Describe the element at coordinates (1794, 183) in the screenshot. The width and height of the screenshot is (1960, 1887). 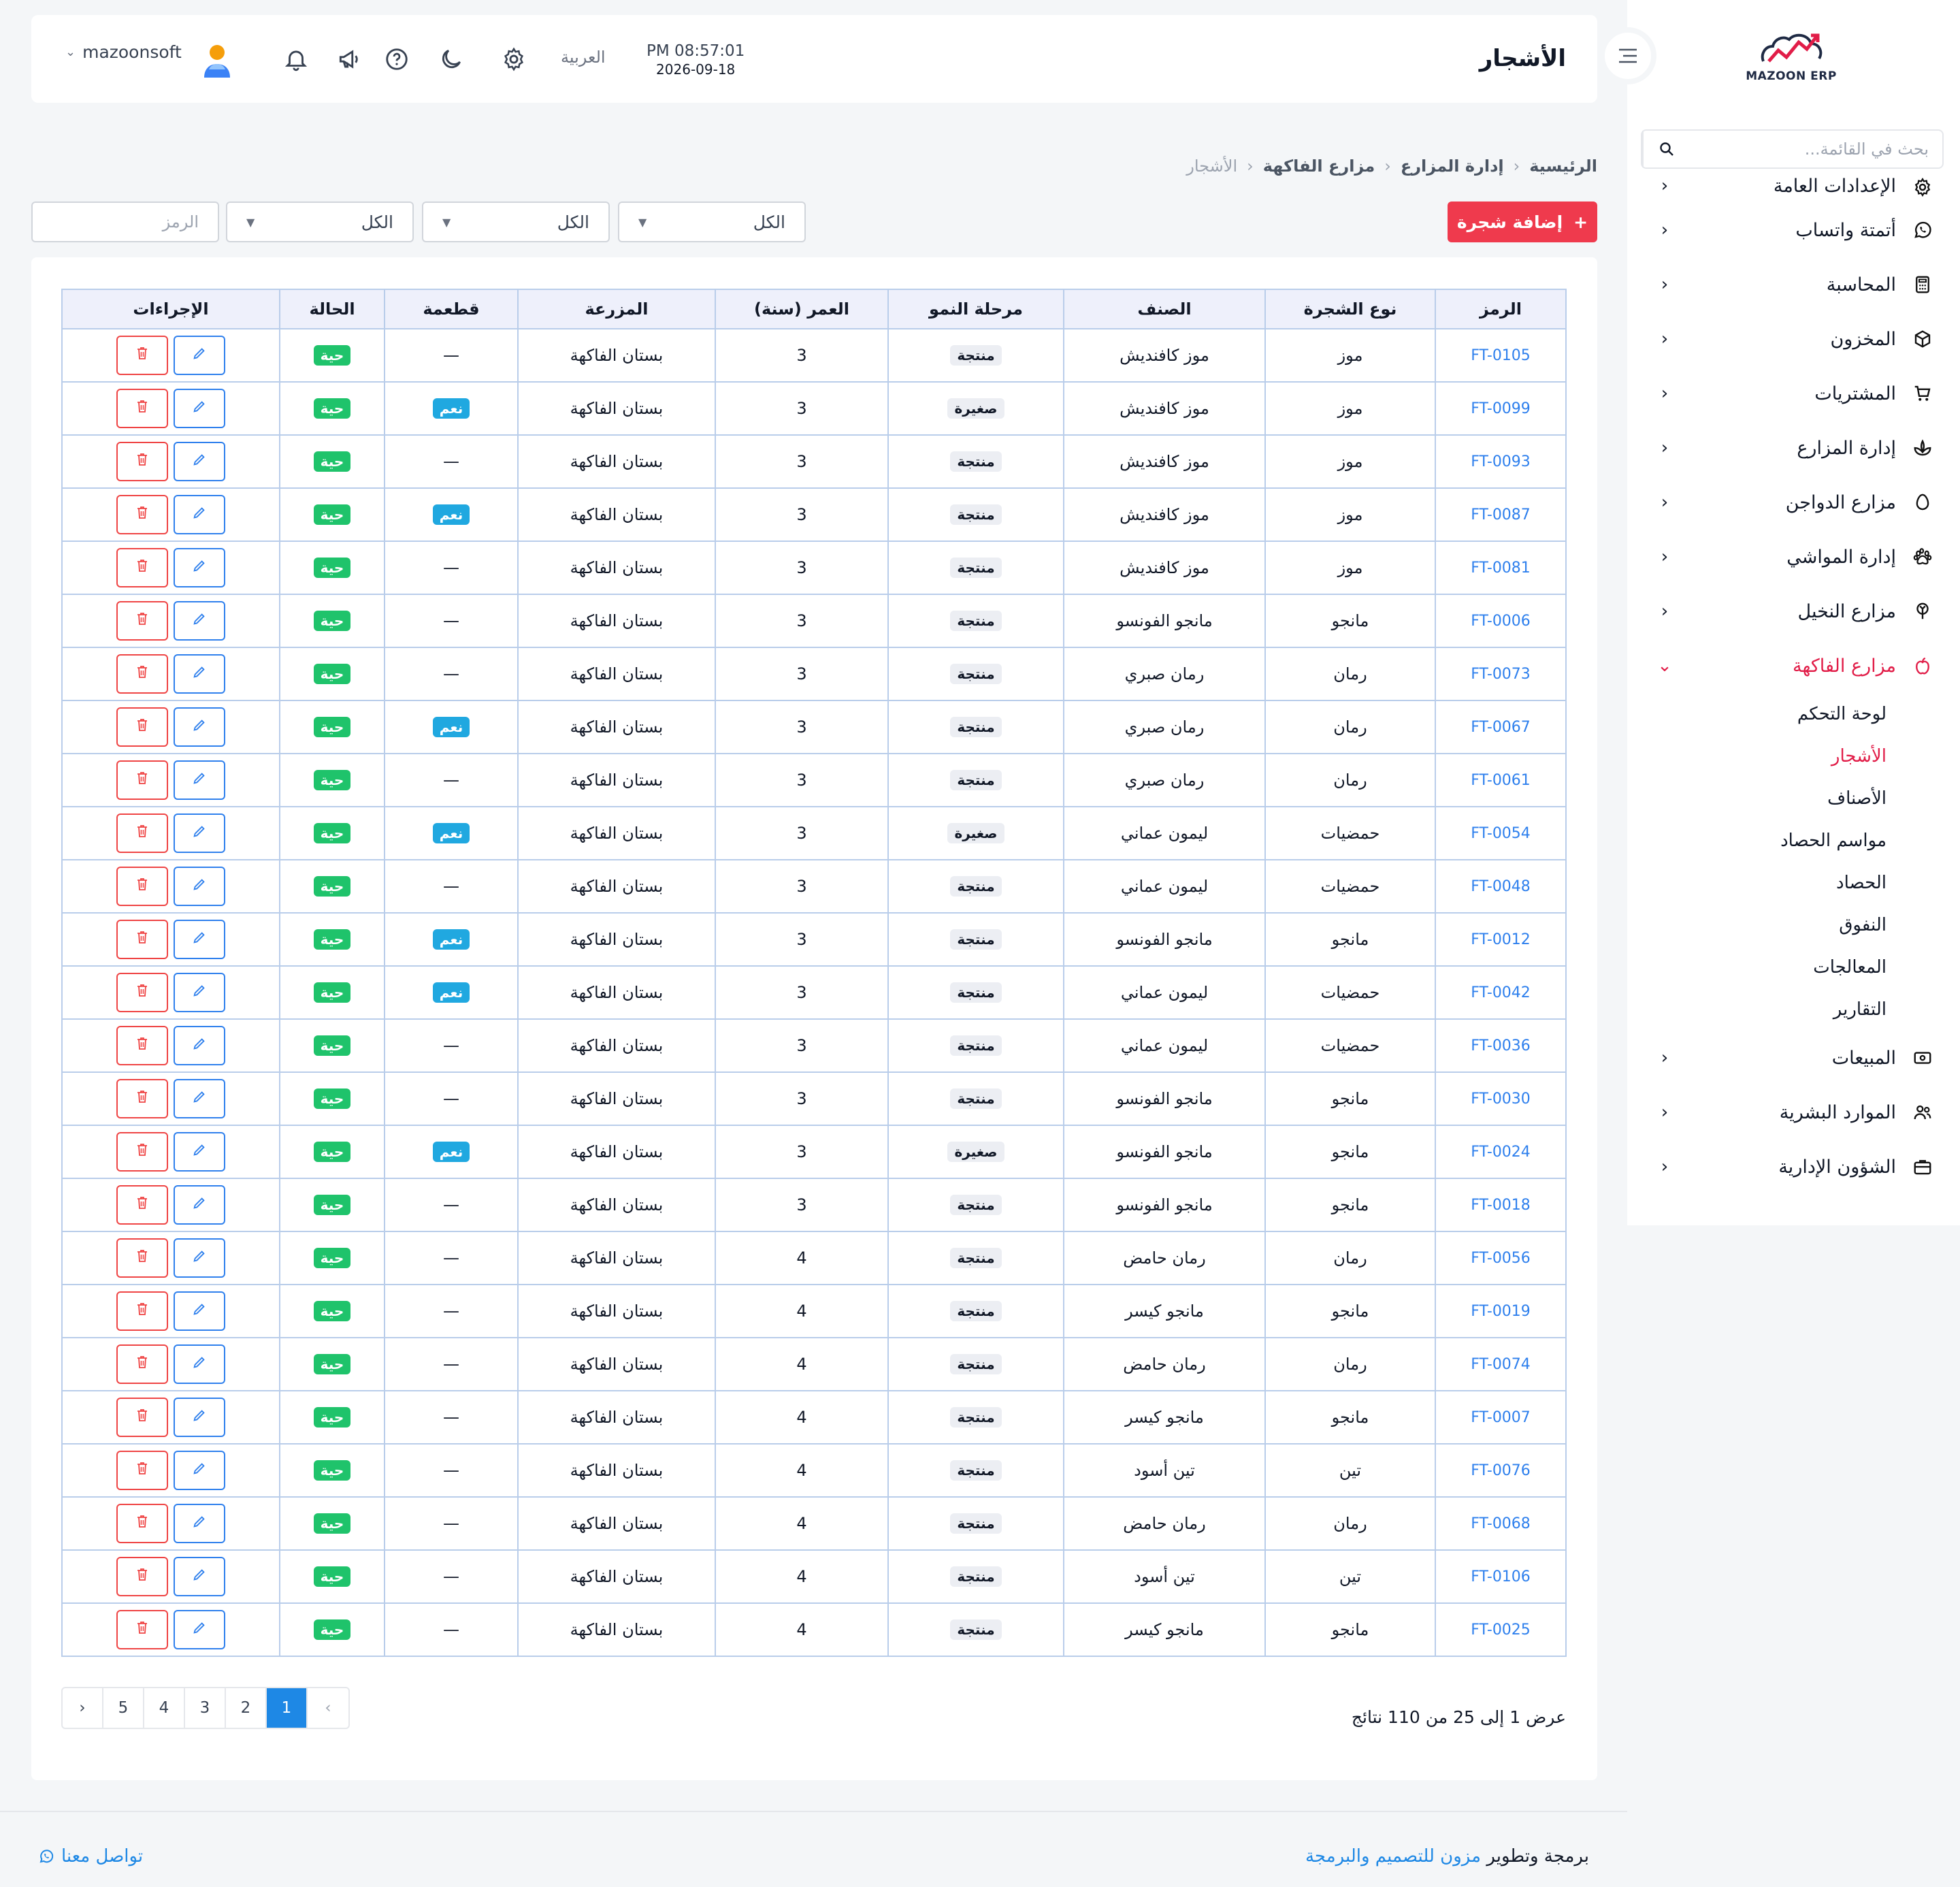
I see `sidebar-item-general-settings: الإعدادات العامة ‹` at that location.